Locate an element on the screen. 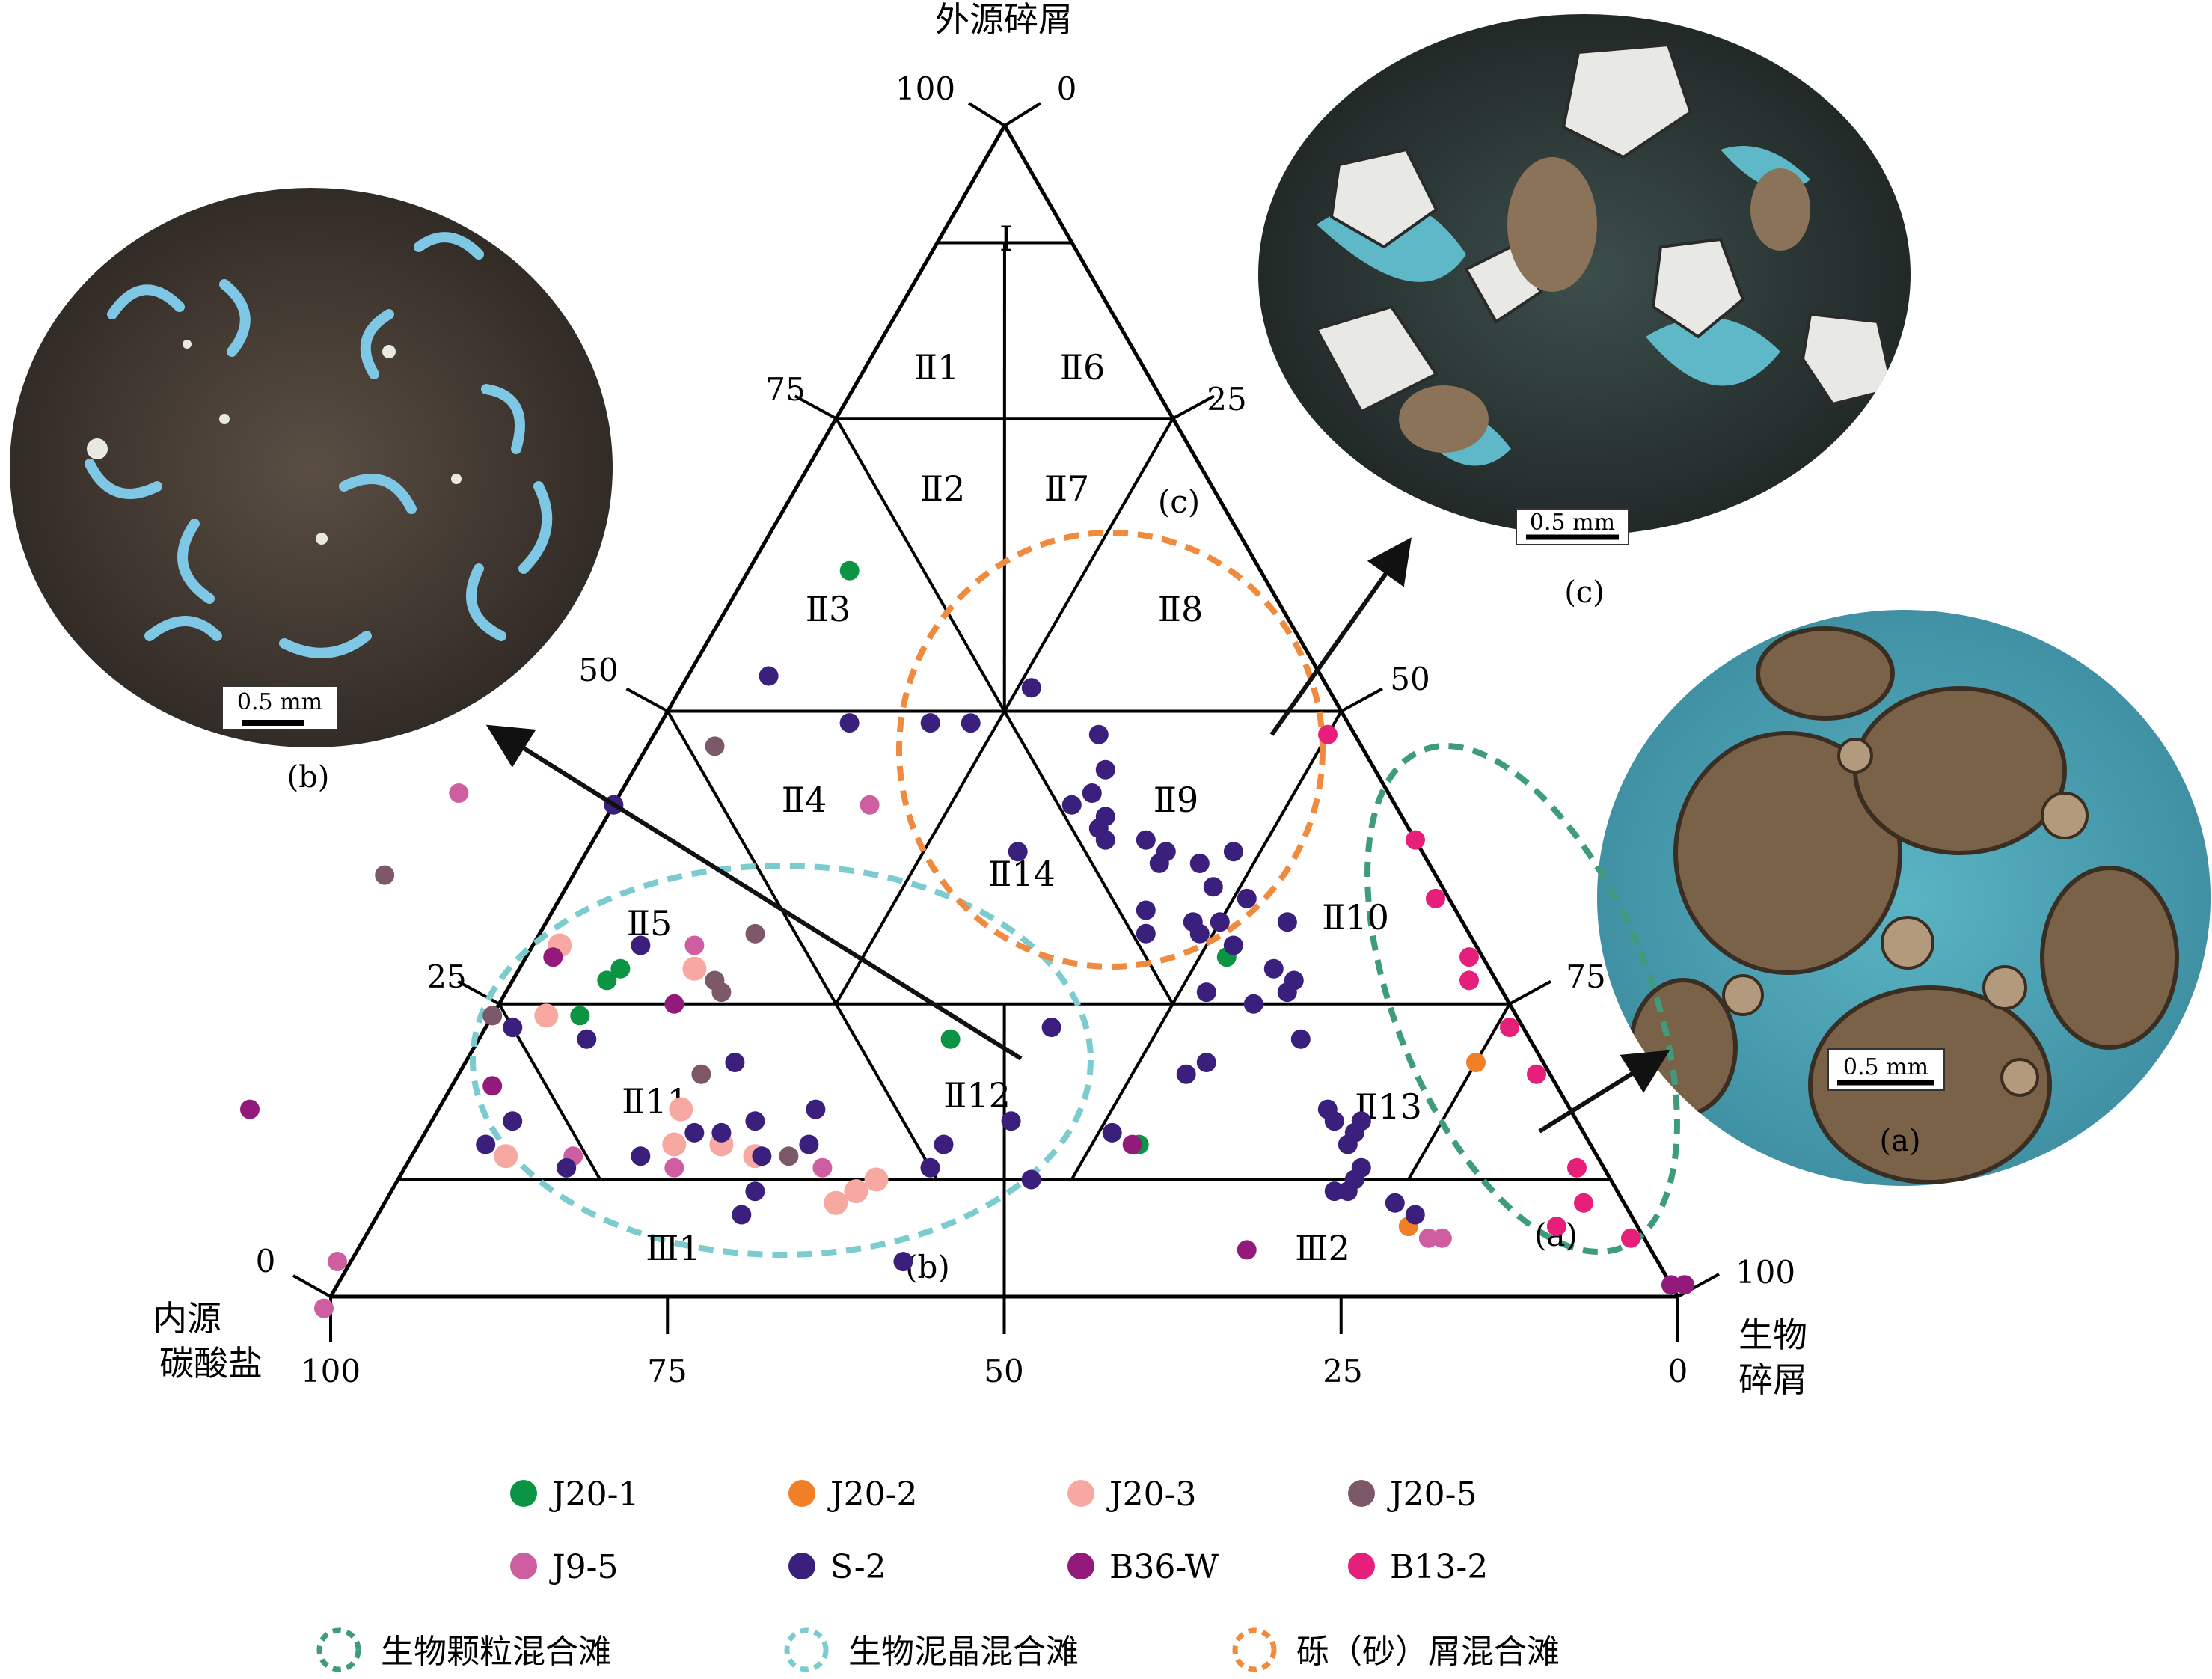 This screenshot has height=1679, width=2212. tick-label: 0 is located at coordinates (266, 1261).